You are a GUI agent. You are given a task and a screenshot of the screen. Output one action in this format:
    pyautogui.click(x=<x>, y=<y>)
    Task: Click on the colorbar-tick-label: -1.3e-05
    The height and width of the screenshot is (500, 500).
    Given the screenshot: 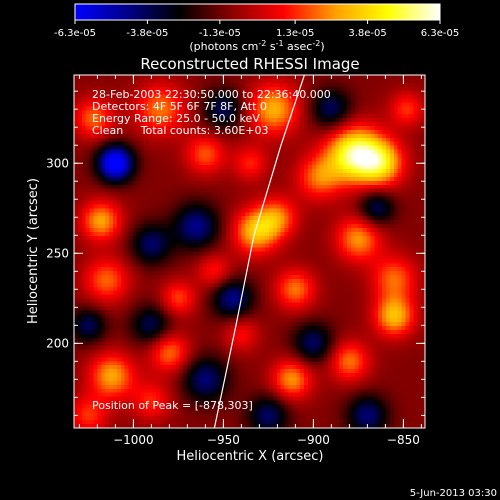 What is the action you would take?
    pyautogui.click(x=220, y=33)
    